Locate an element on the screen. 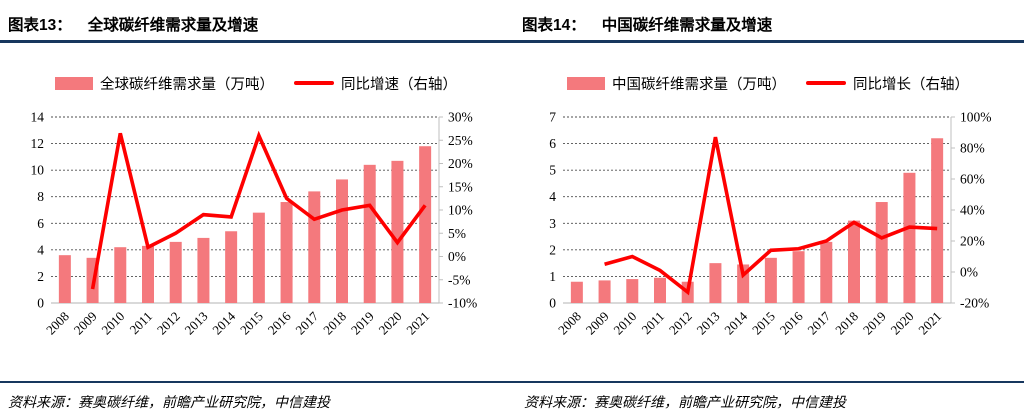  chart13-title-label: 图表13： is located at coordinates (40, 25).